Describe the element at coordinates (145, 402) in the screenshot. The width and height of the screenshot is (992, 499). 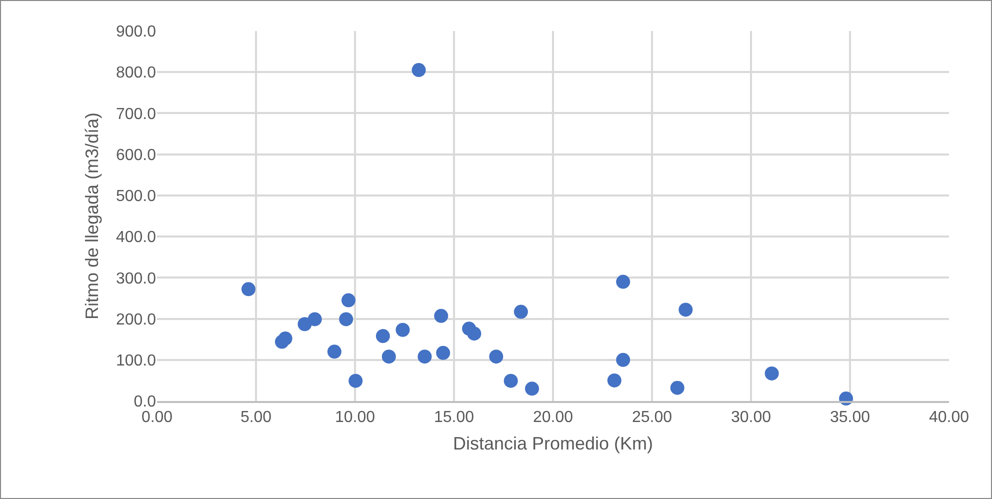
I see `y-tick-label: 0.0` at that location.